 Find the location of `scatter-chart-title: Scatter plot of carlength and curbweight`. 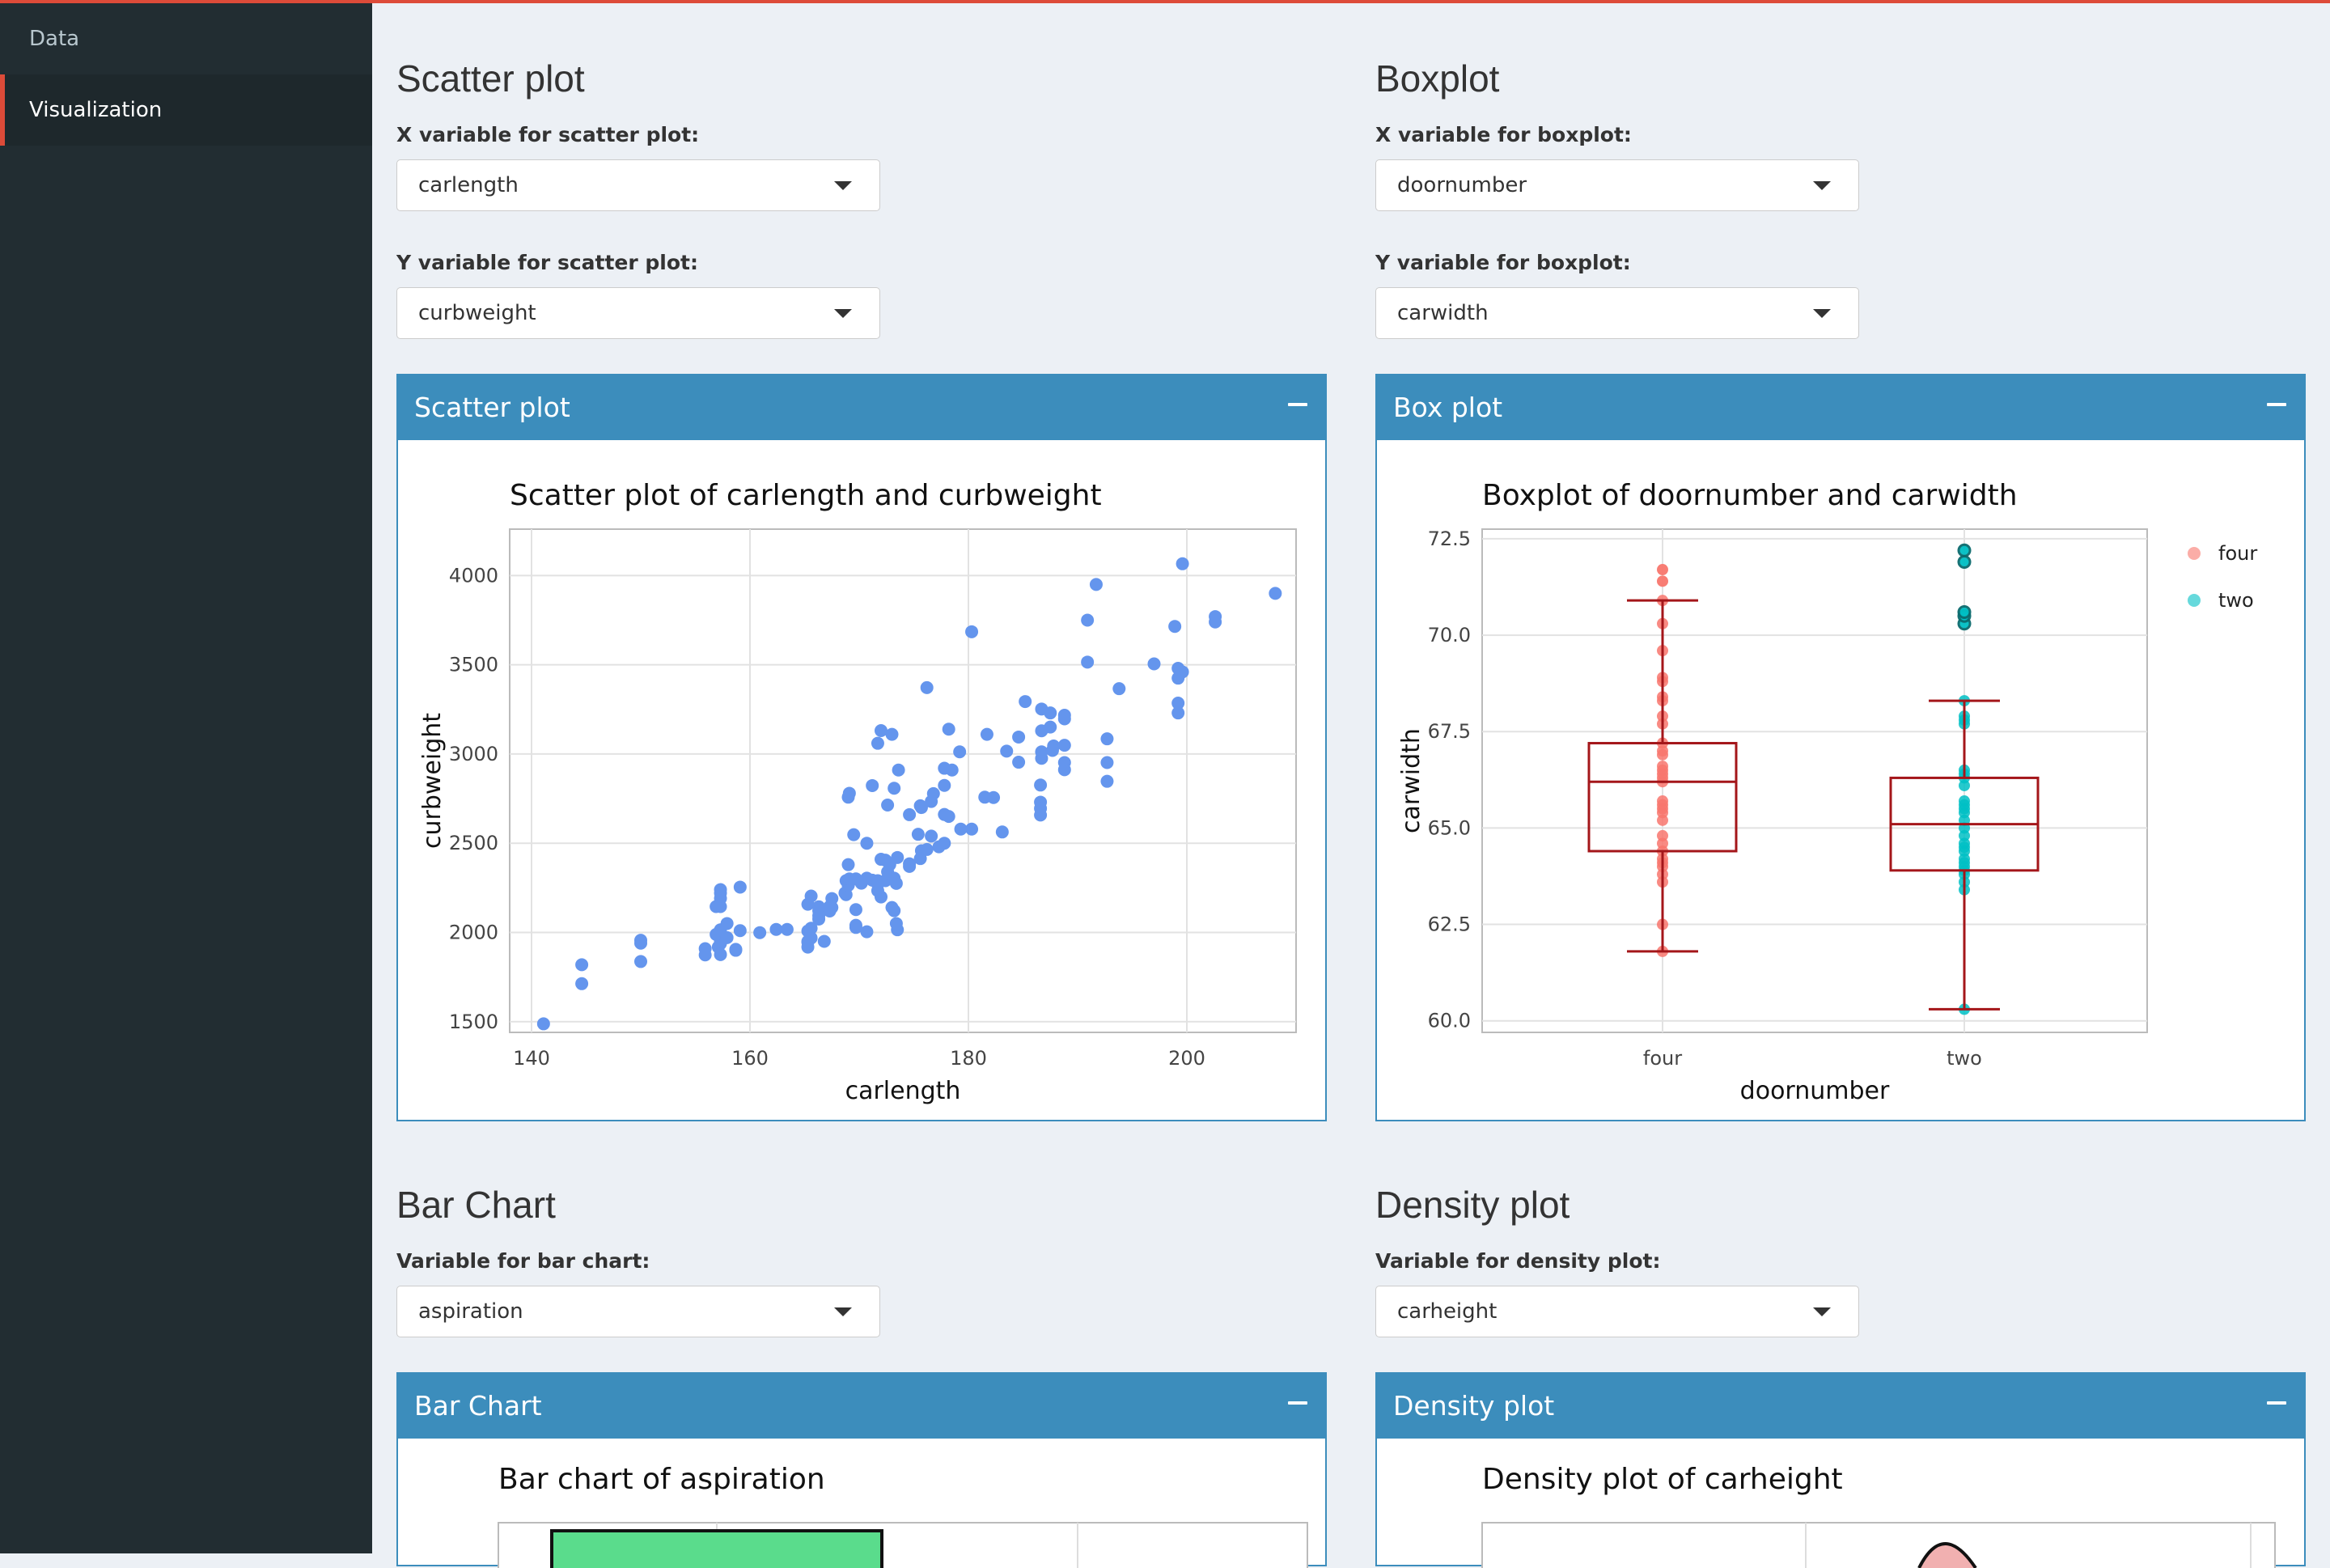

scatter-chart-title: Scatter plot of carlength and curbweight is located at coordinates (806, 496).